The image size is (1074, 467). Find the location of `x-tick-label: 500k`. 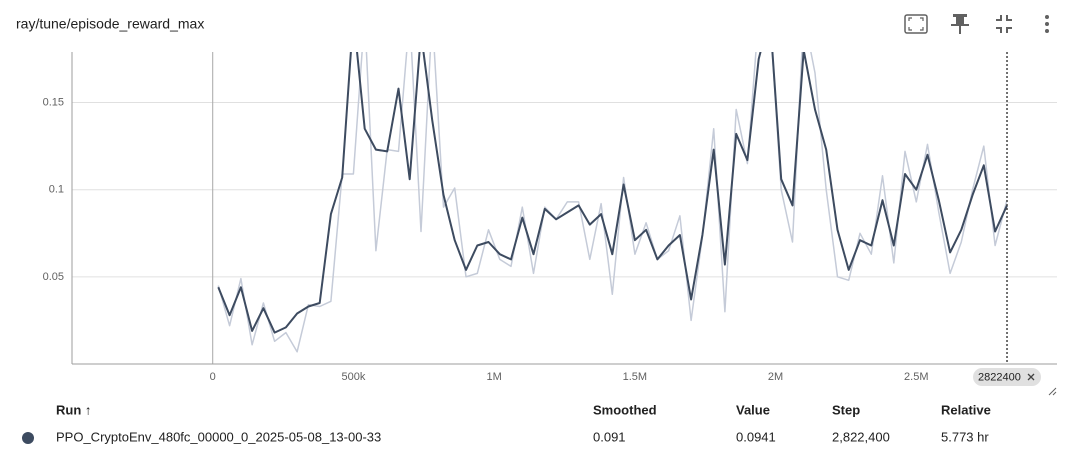

x-tick-label: 500k is located at coordinates (353, 377).